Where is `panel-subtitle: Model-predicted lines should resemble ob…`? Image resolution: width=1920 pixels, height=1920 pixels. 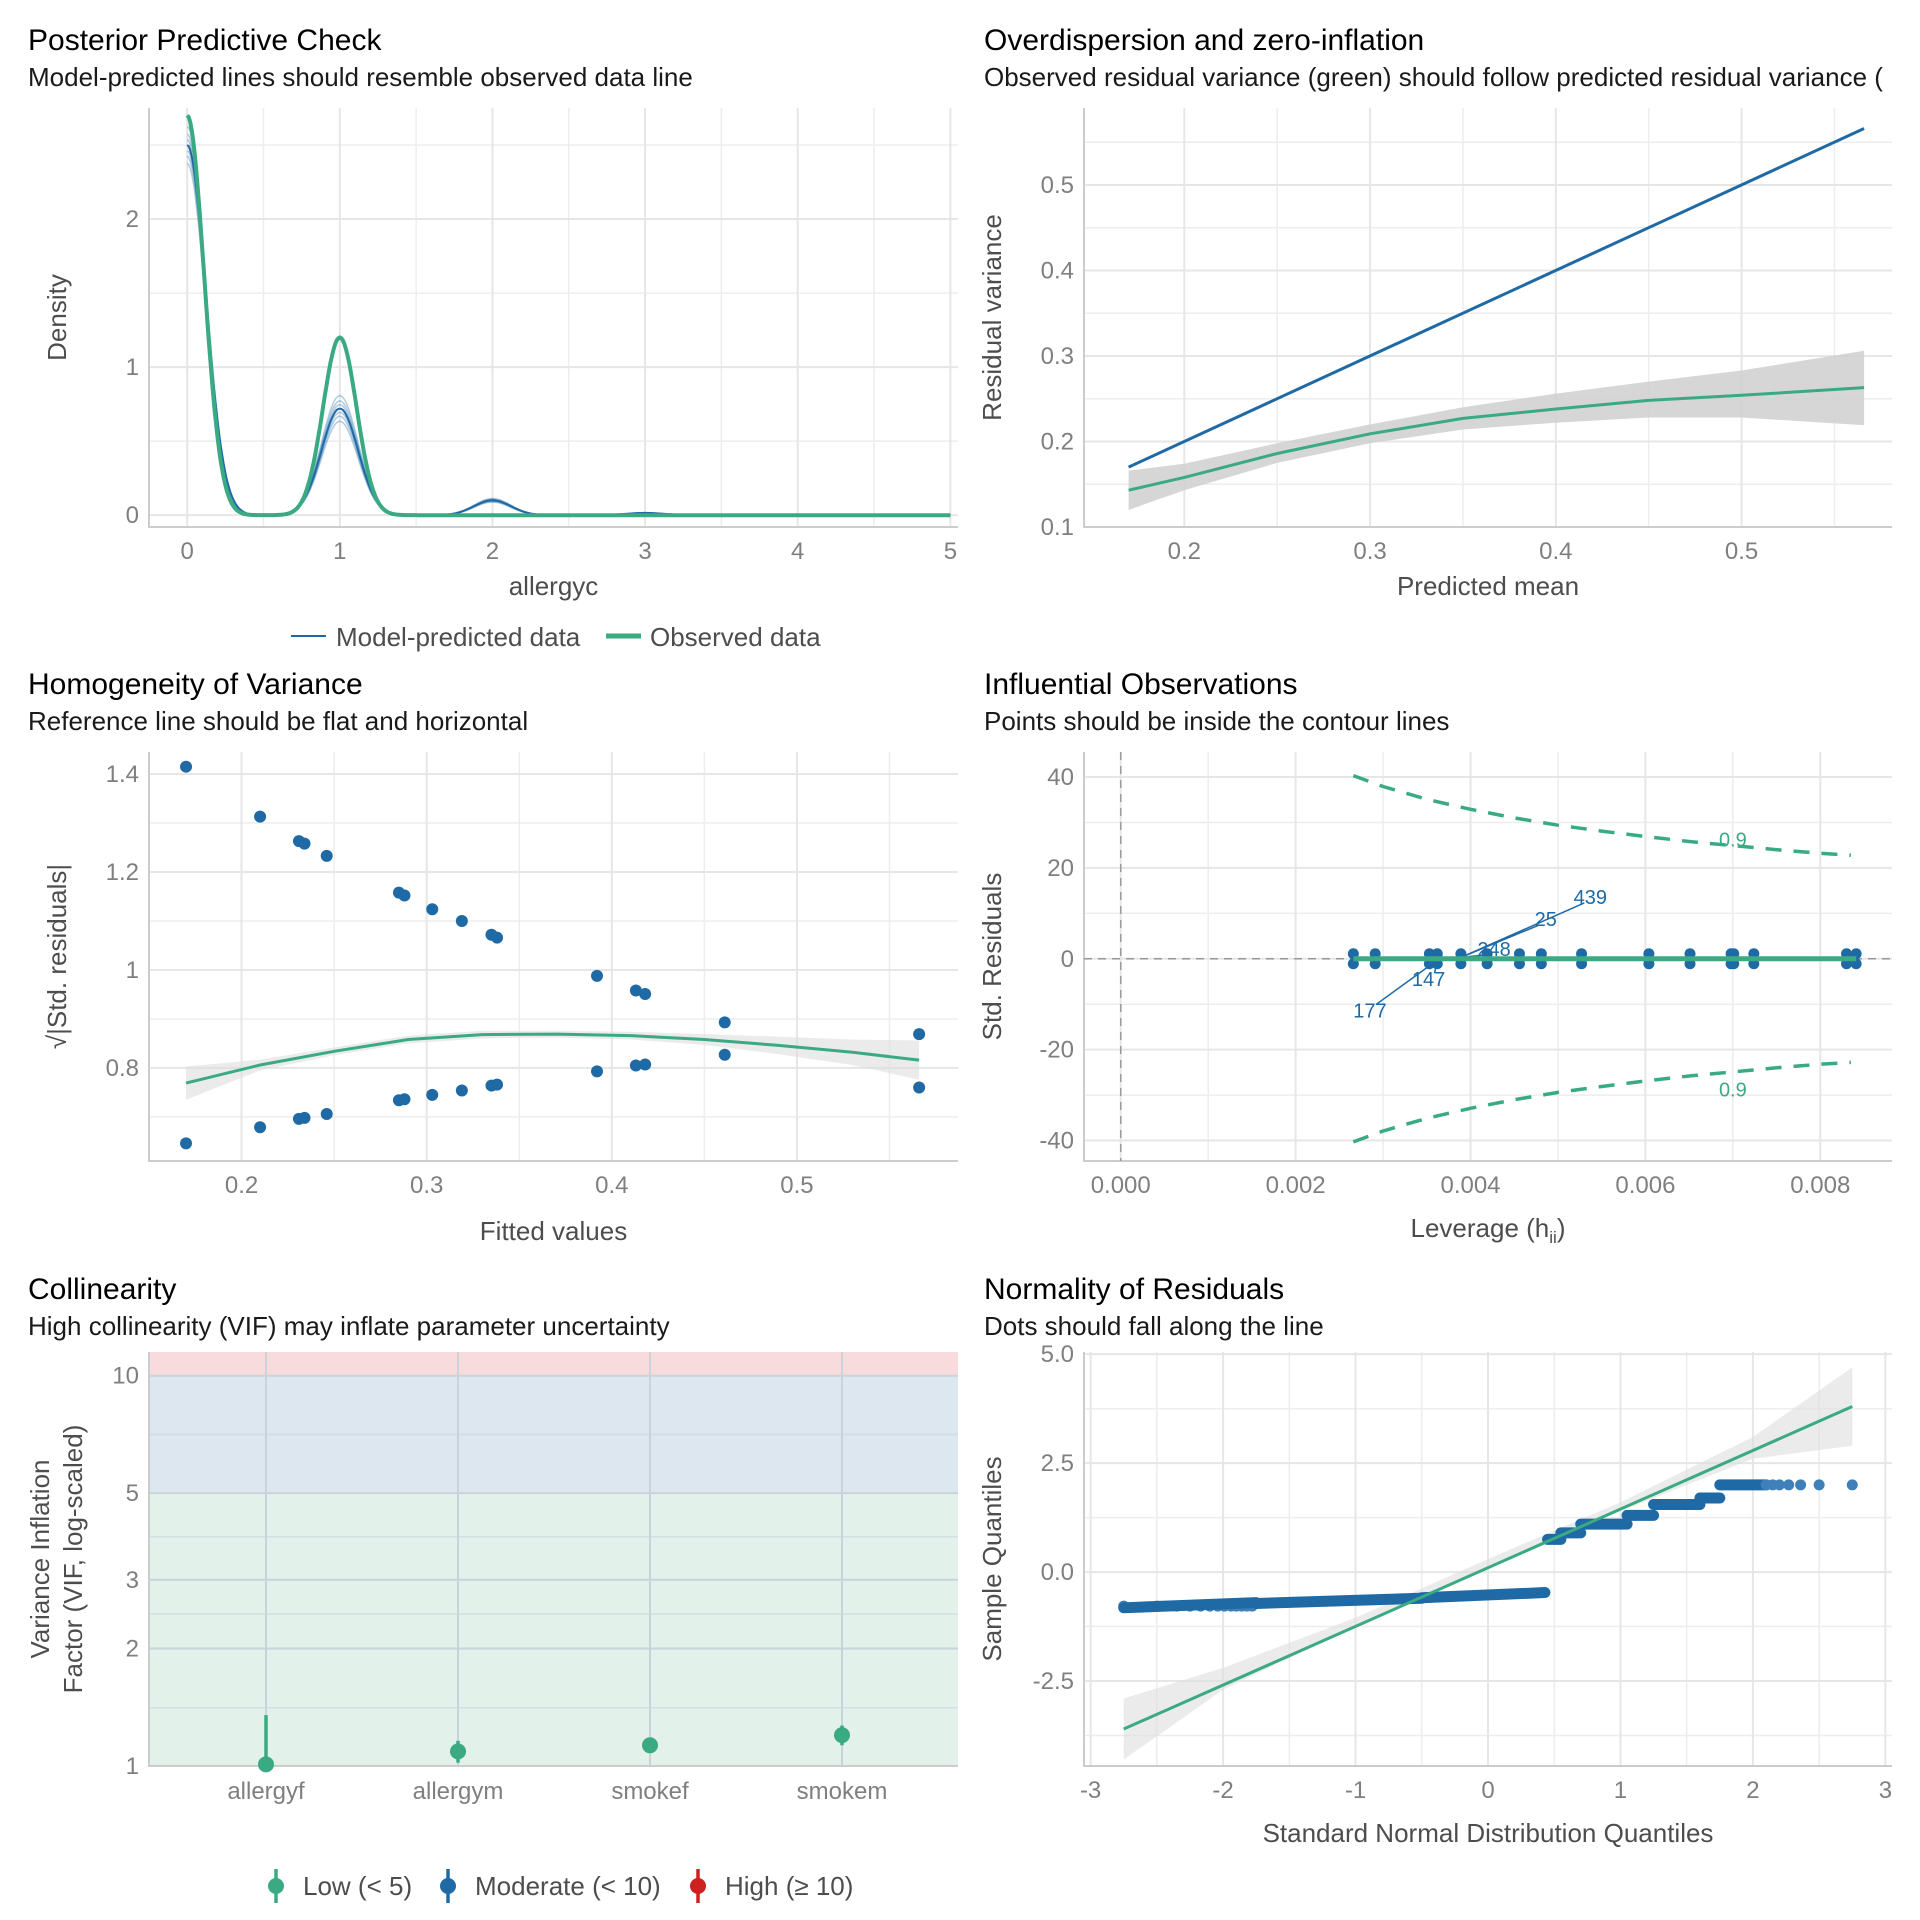
panel-subtitle: Model-predicted lines should resemble ob… is located at coordinates (360, 77).